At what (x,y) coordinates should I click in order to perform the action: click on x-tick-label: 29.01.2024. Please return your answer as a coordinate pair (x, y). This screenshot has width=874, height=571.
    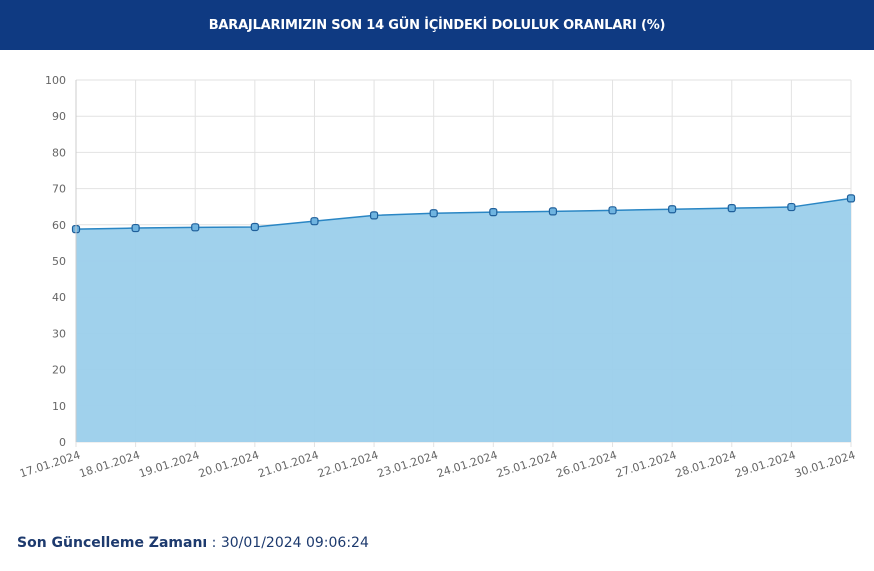
    Looking at the image, I should click on (765, 464).